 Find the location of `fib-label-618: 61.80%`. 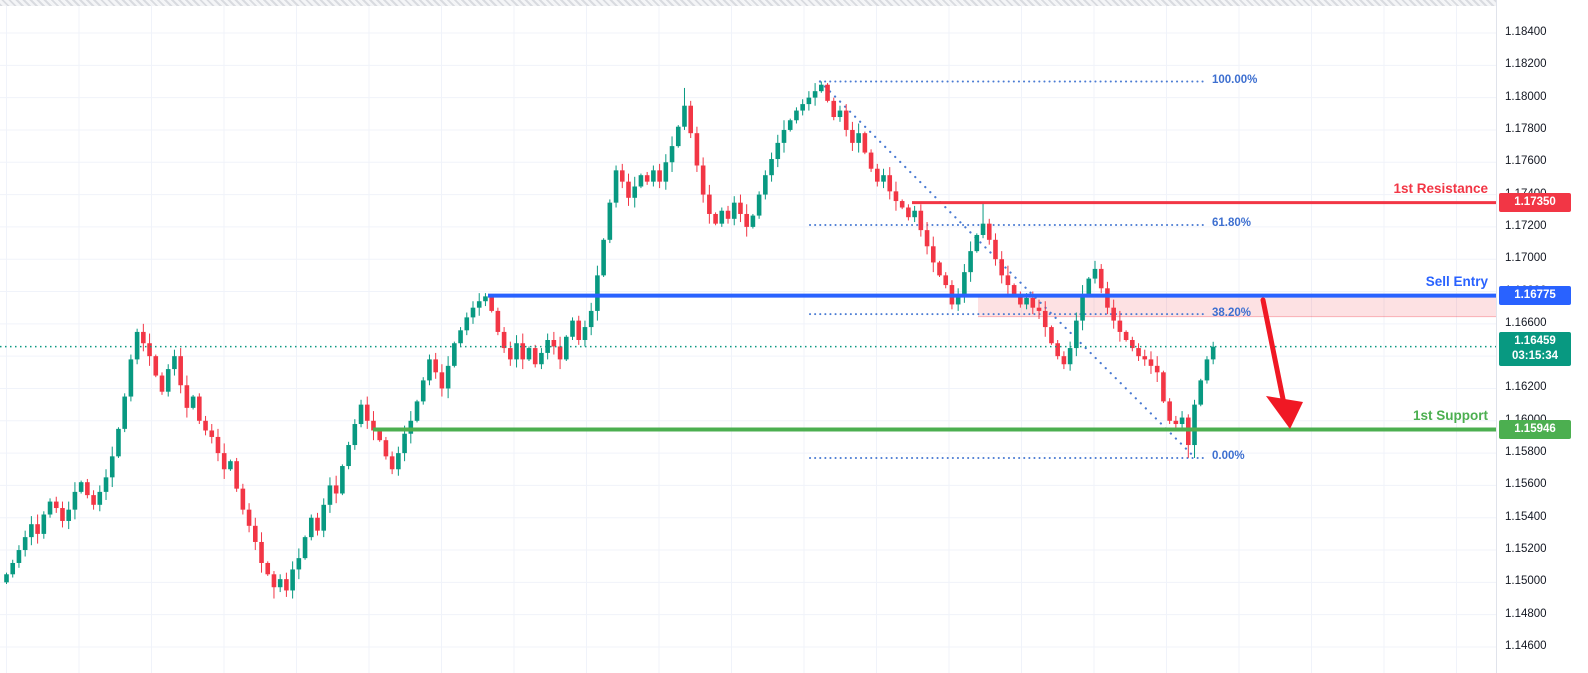

fib-label-618: 61.80% is located at coordinates (1232, 223).